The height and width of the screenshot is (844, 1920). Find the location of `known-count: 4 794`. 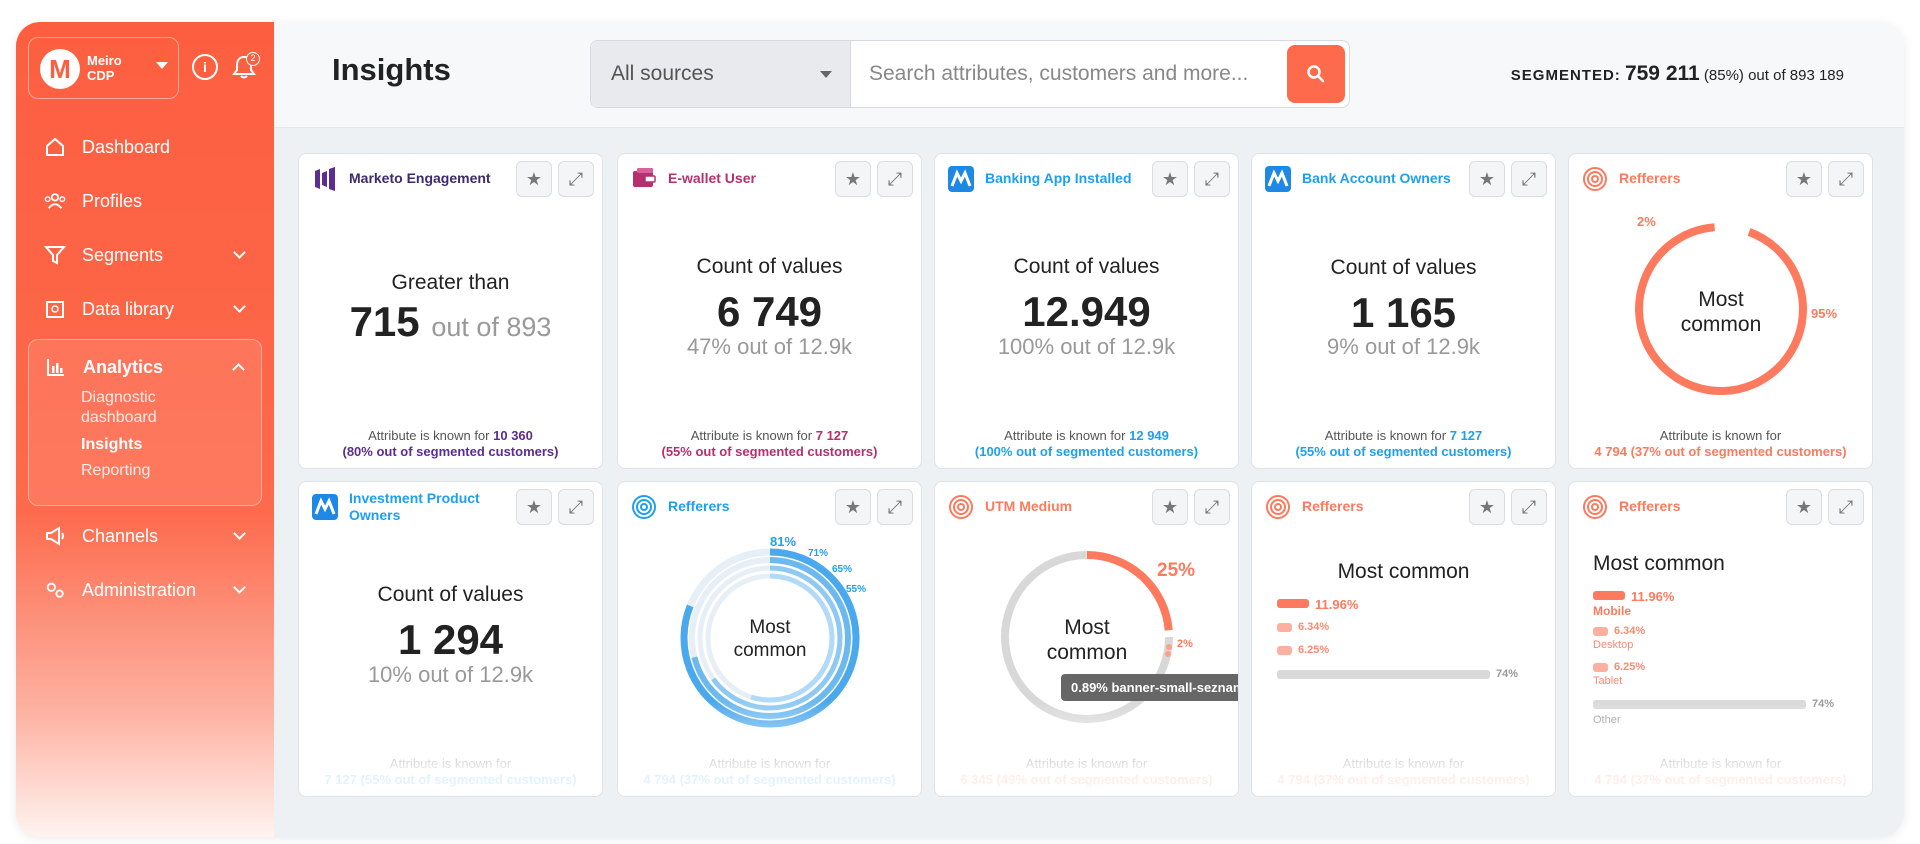

known-count: 4 794 is located at coordinates (1610, 451).